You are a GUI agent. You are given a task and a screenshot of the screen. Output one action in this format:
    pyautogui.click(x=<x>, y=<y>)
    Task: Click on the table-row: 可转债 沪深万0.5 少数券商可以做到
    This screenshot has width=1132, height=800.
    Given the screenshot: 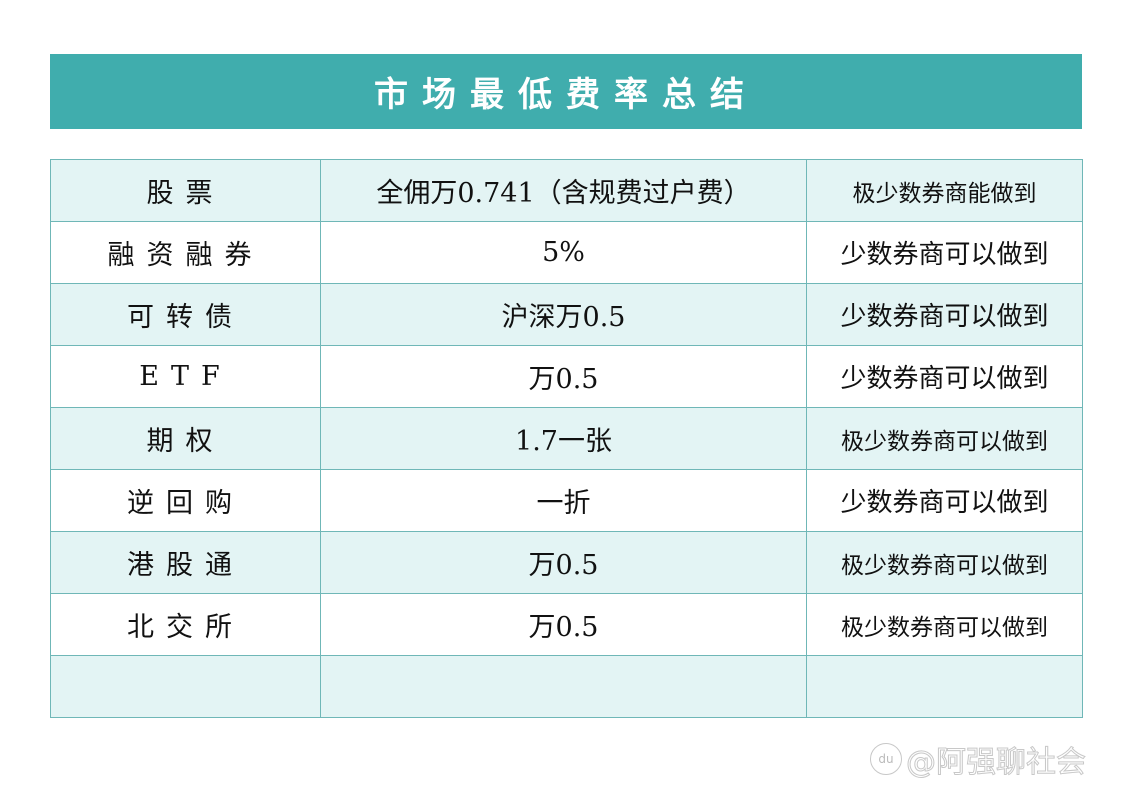 What is the action you would take?
    pyautogui.click(x=566, y=314)
    